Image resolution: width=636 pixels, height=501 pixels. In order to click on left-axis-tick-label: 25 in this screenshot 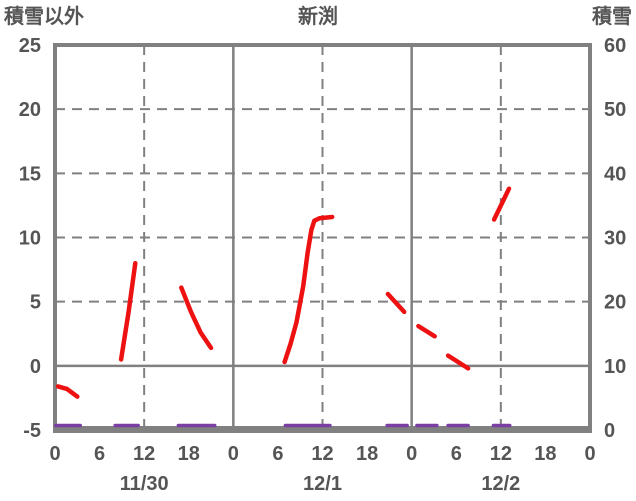, I will do `click(30, 46)`.